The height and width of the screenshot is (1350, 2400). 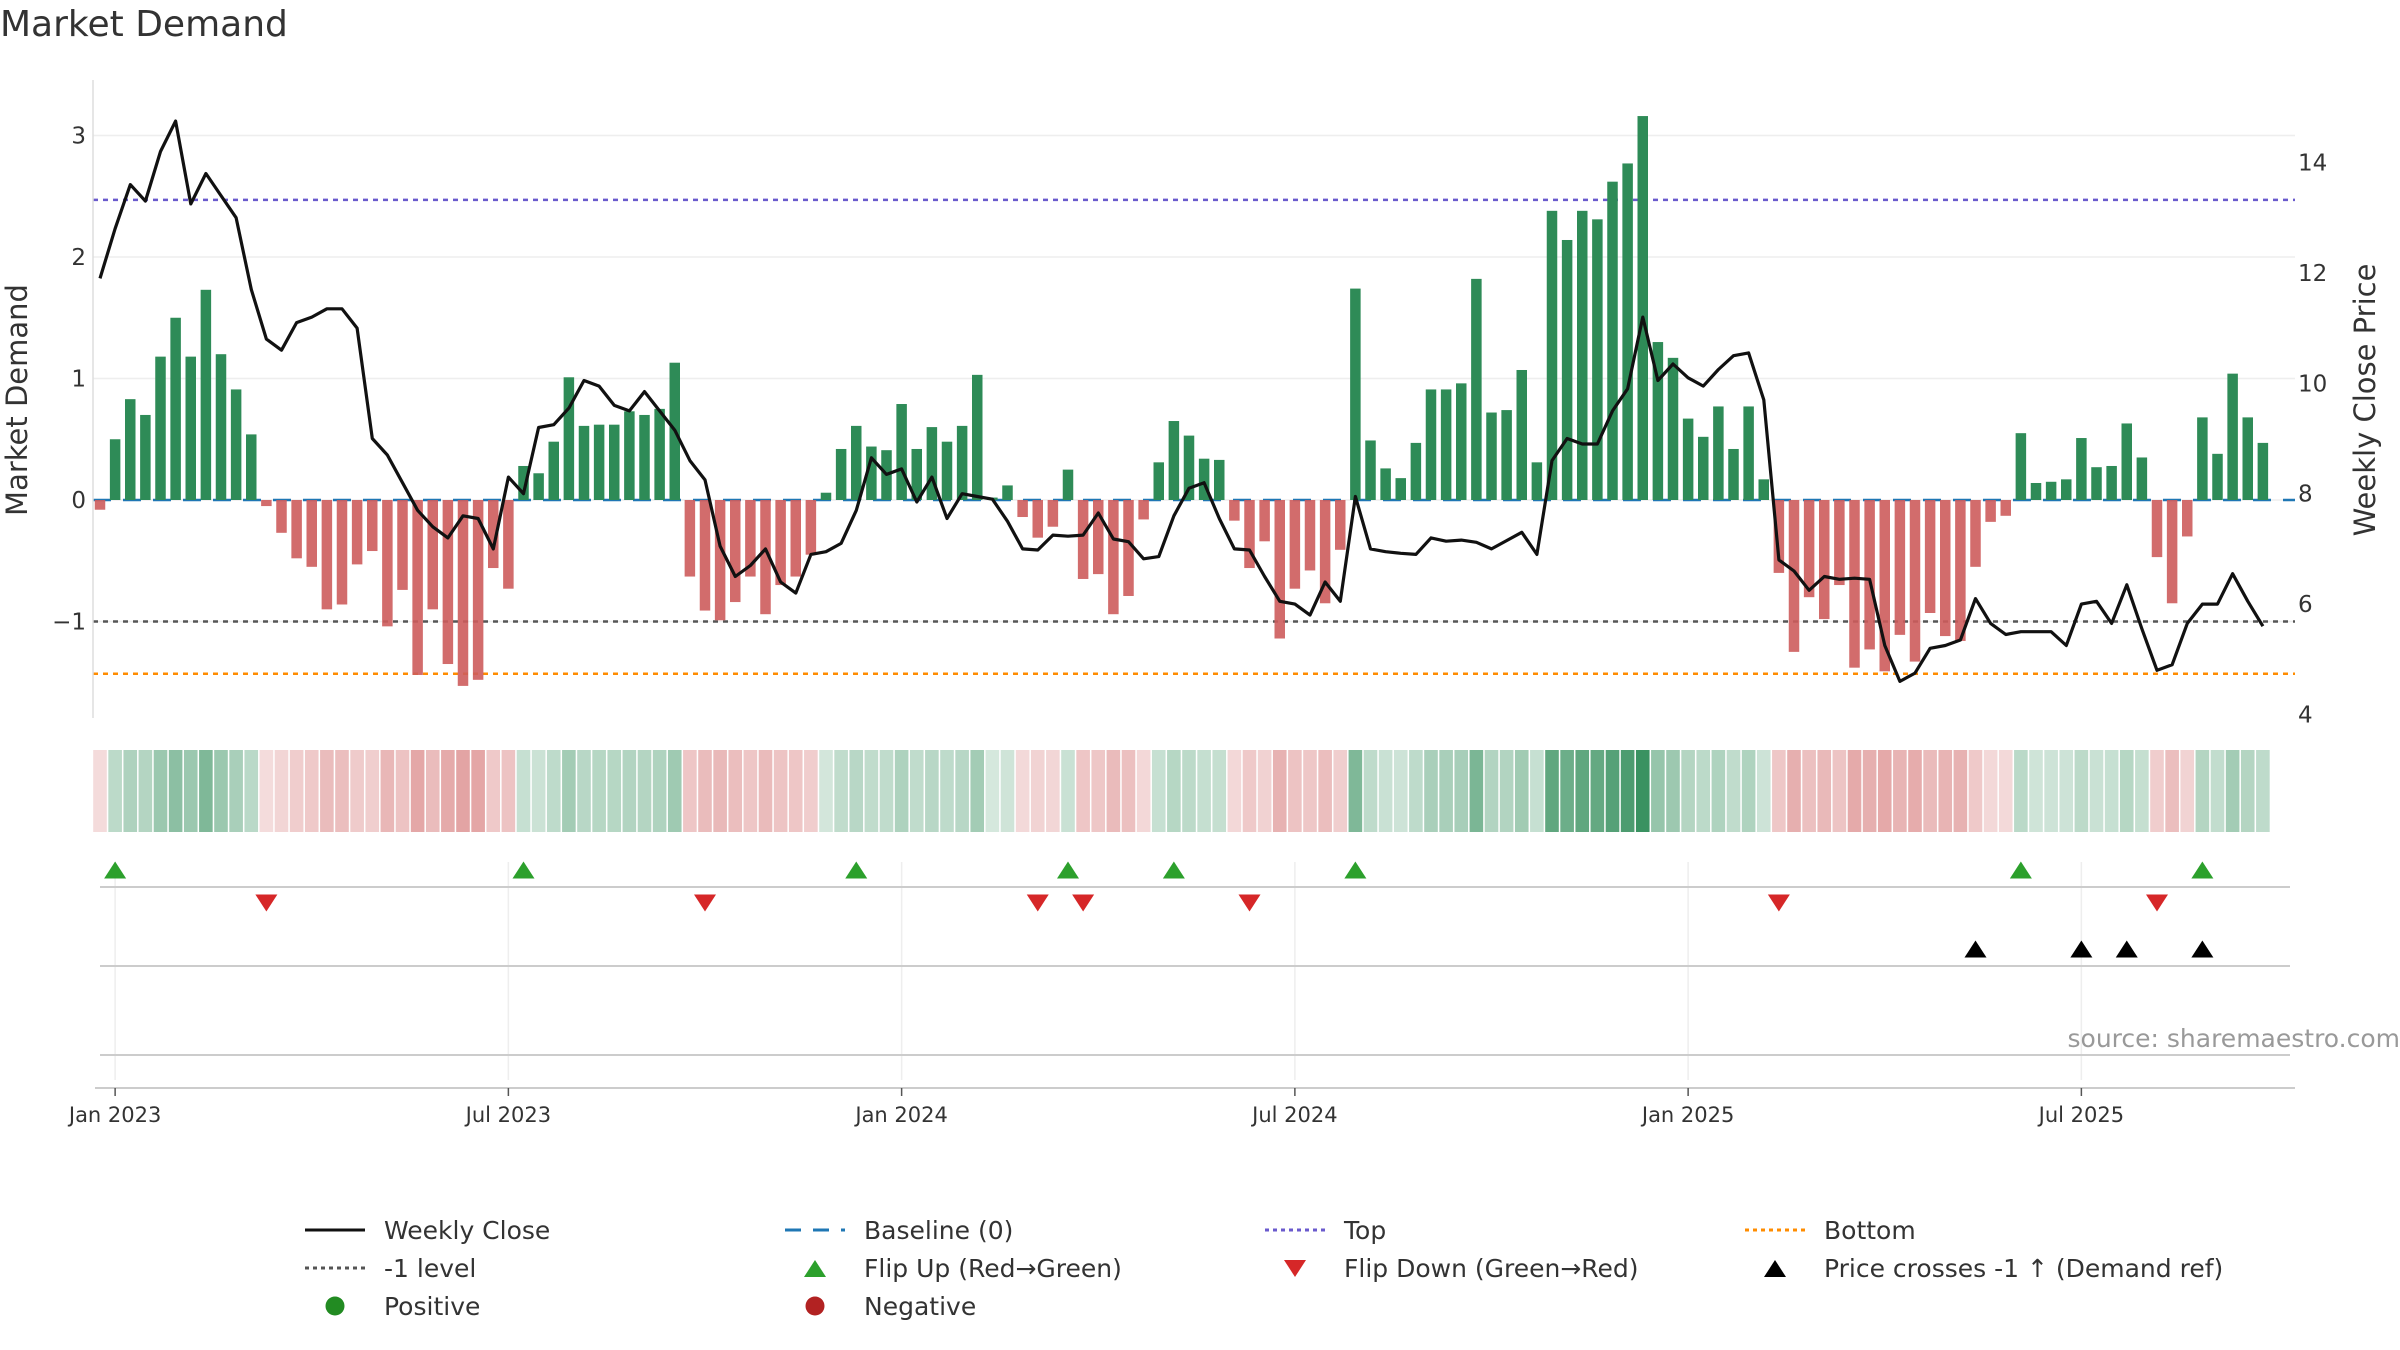 I want to click on legend-label: Top, so click(x=1365, y=1230).